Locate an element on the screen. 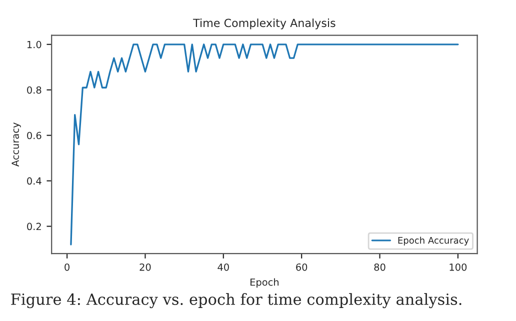 The image size is (516, 321). legend-label: Epoch Accuracy is located at coordinates (433, 241).